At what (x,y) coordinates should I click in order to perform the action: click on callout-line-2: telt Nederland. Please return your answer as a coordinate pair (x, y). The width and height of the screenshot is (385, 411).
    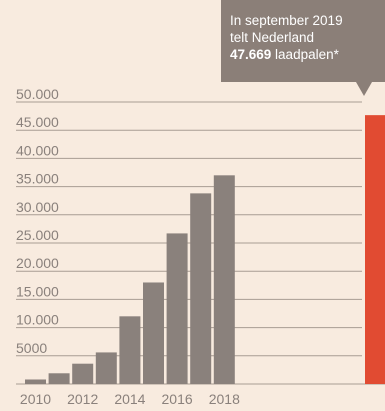
    Looking at the image, I should click on (272, 37).